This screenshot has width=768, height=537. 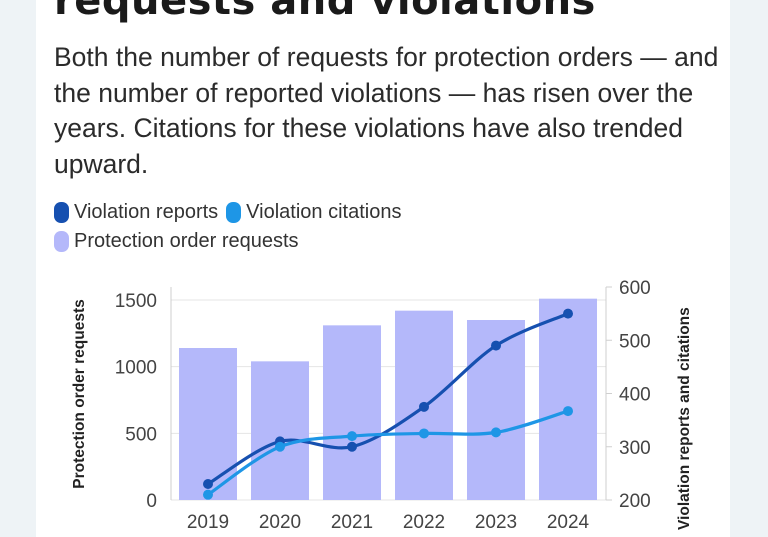 What do you see at coordinates (684, 418) in the screenshot?
I see `y-axis-right-title: Violation reports and citations` at bounding box center [684, 418].